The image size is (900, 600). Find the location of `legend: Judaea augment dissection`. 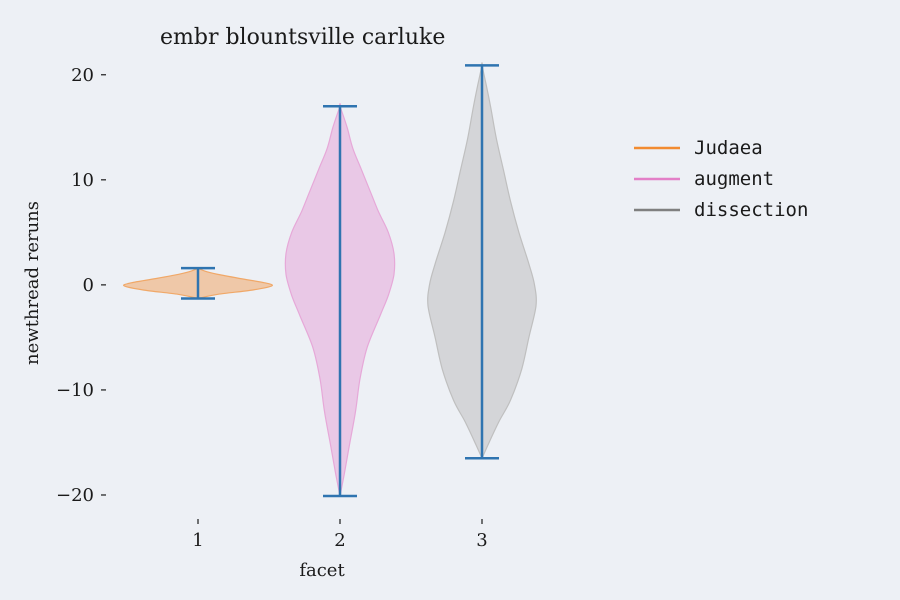

legend: Judaea augment dissection is located at coordinates (721, 179).